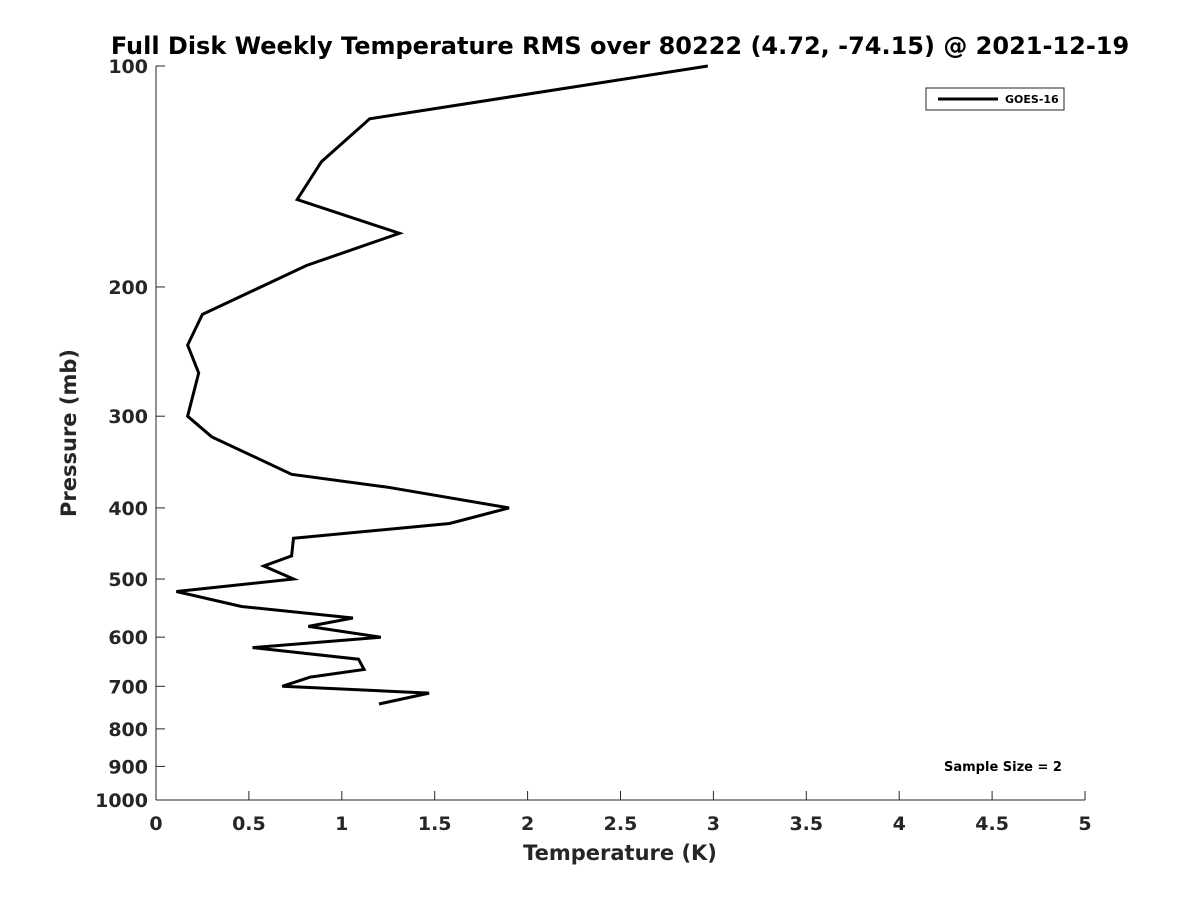 The height and width of the screenshot is (900, 1200). I want to click on legend: GOES-16, so click(995, 99).